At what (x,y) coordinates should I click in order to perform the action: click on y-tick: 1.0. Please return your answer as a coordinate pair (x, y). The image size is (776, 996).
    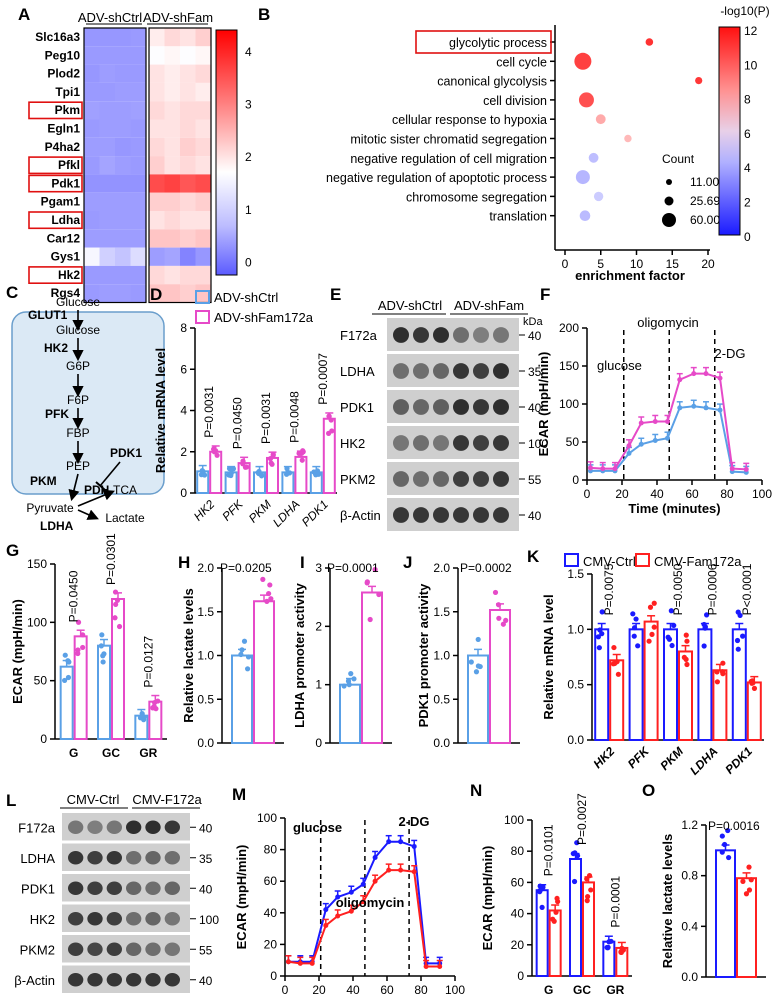
    Looking at the image, I should click on (575, 629).